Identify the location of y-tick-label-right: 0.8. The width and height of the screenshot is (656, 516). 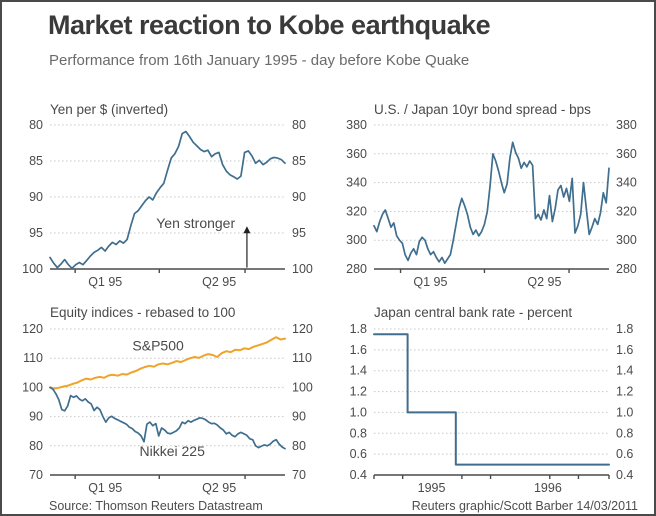
(624, 433).